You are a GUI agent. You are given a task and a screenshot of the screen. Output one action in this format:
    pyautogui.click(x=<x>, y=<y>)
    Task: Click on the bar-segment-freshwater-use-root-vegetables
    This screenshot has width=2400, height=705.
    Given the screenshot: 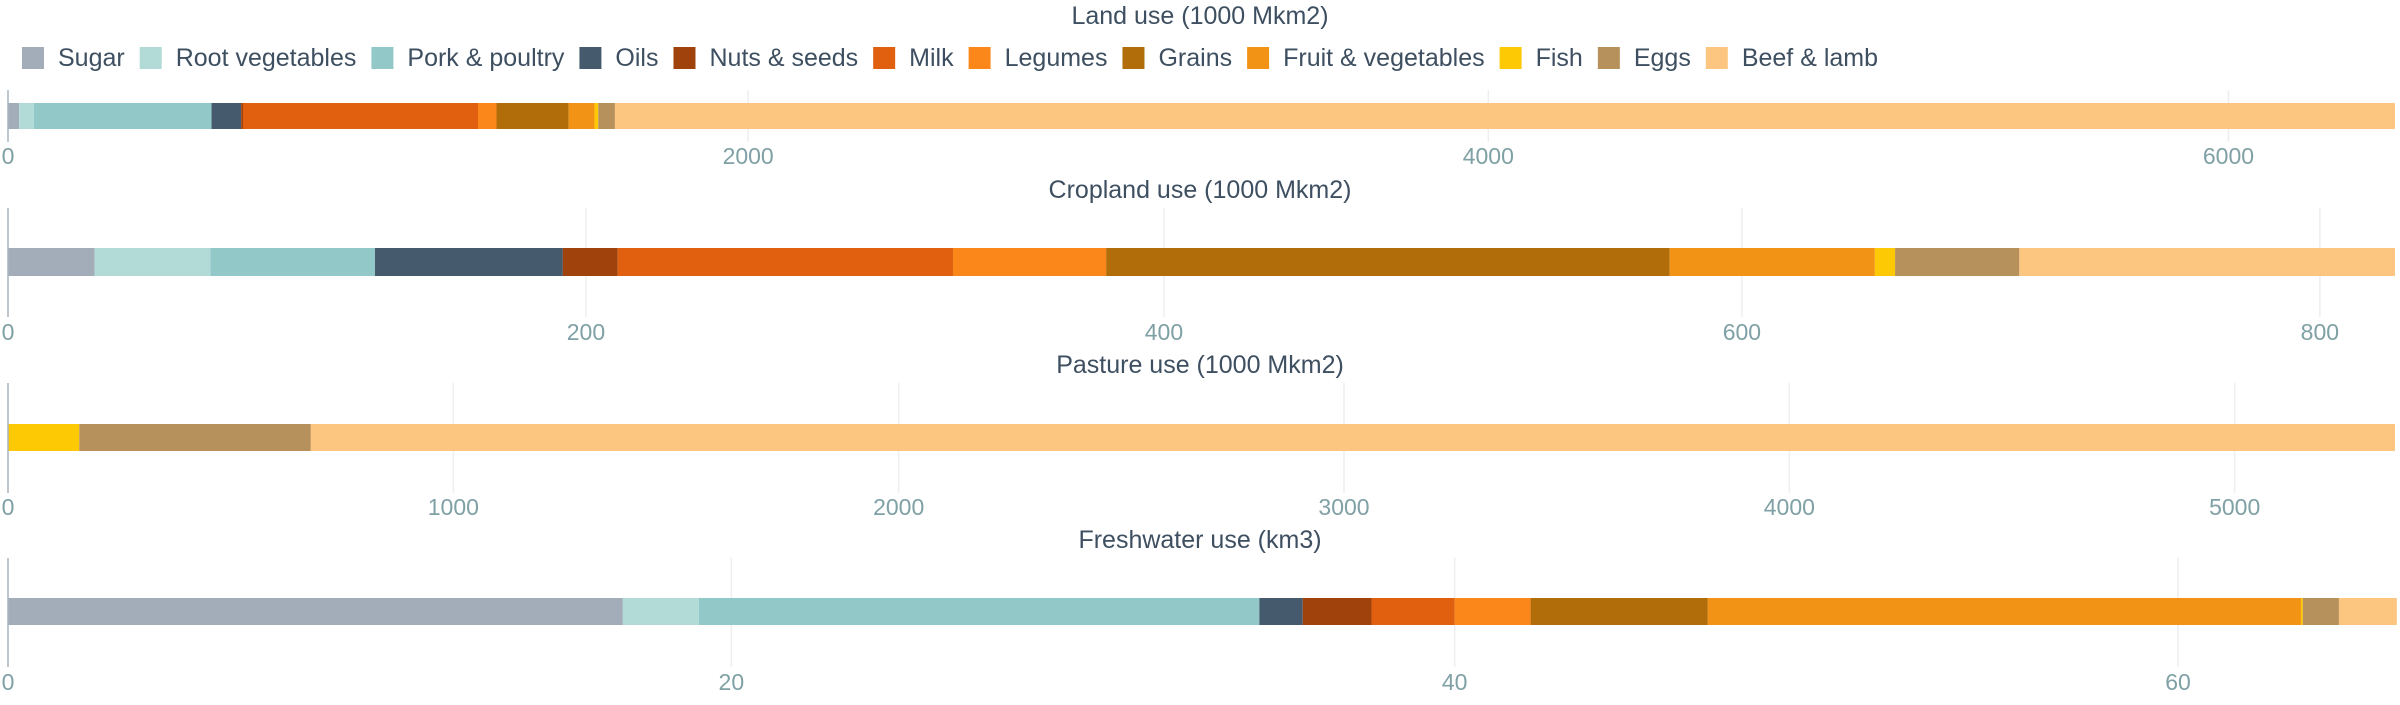 What is the action you would take?
    pyautogui.click(x=660, y=611)
    